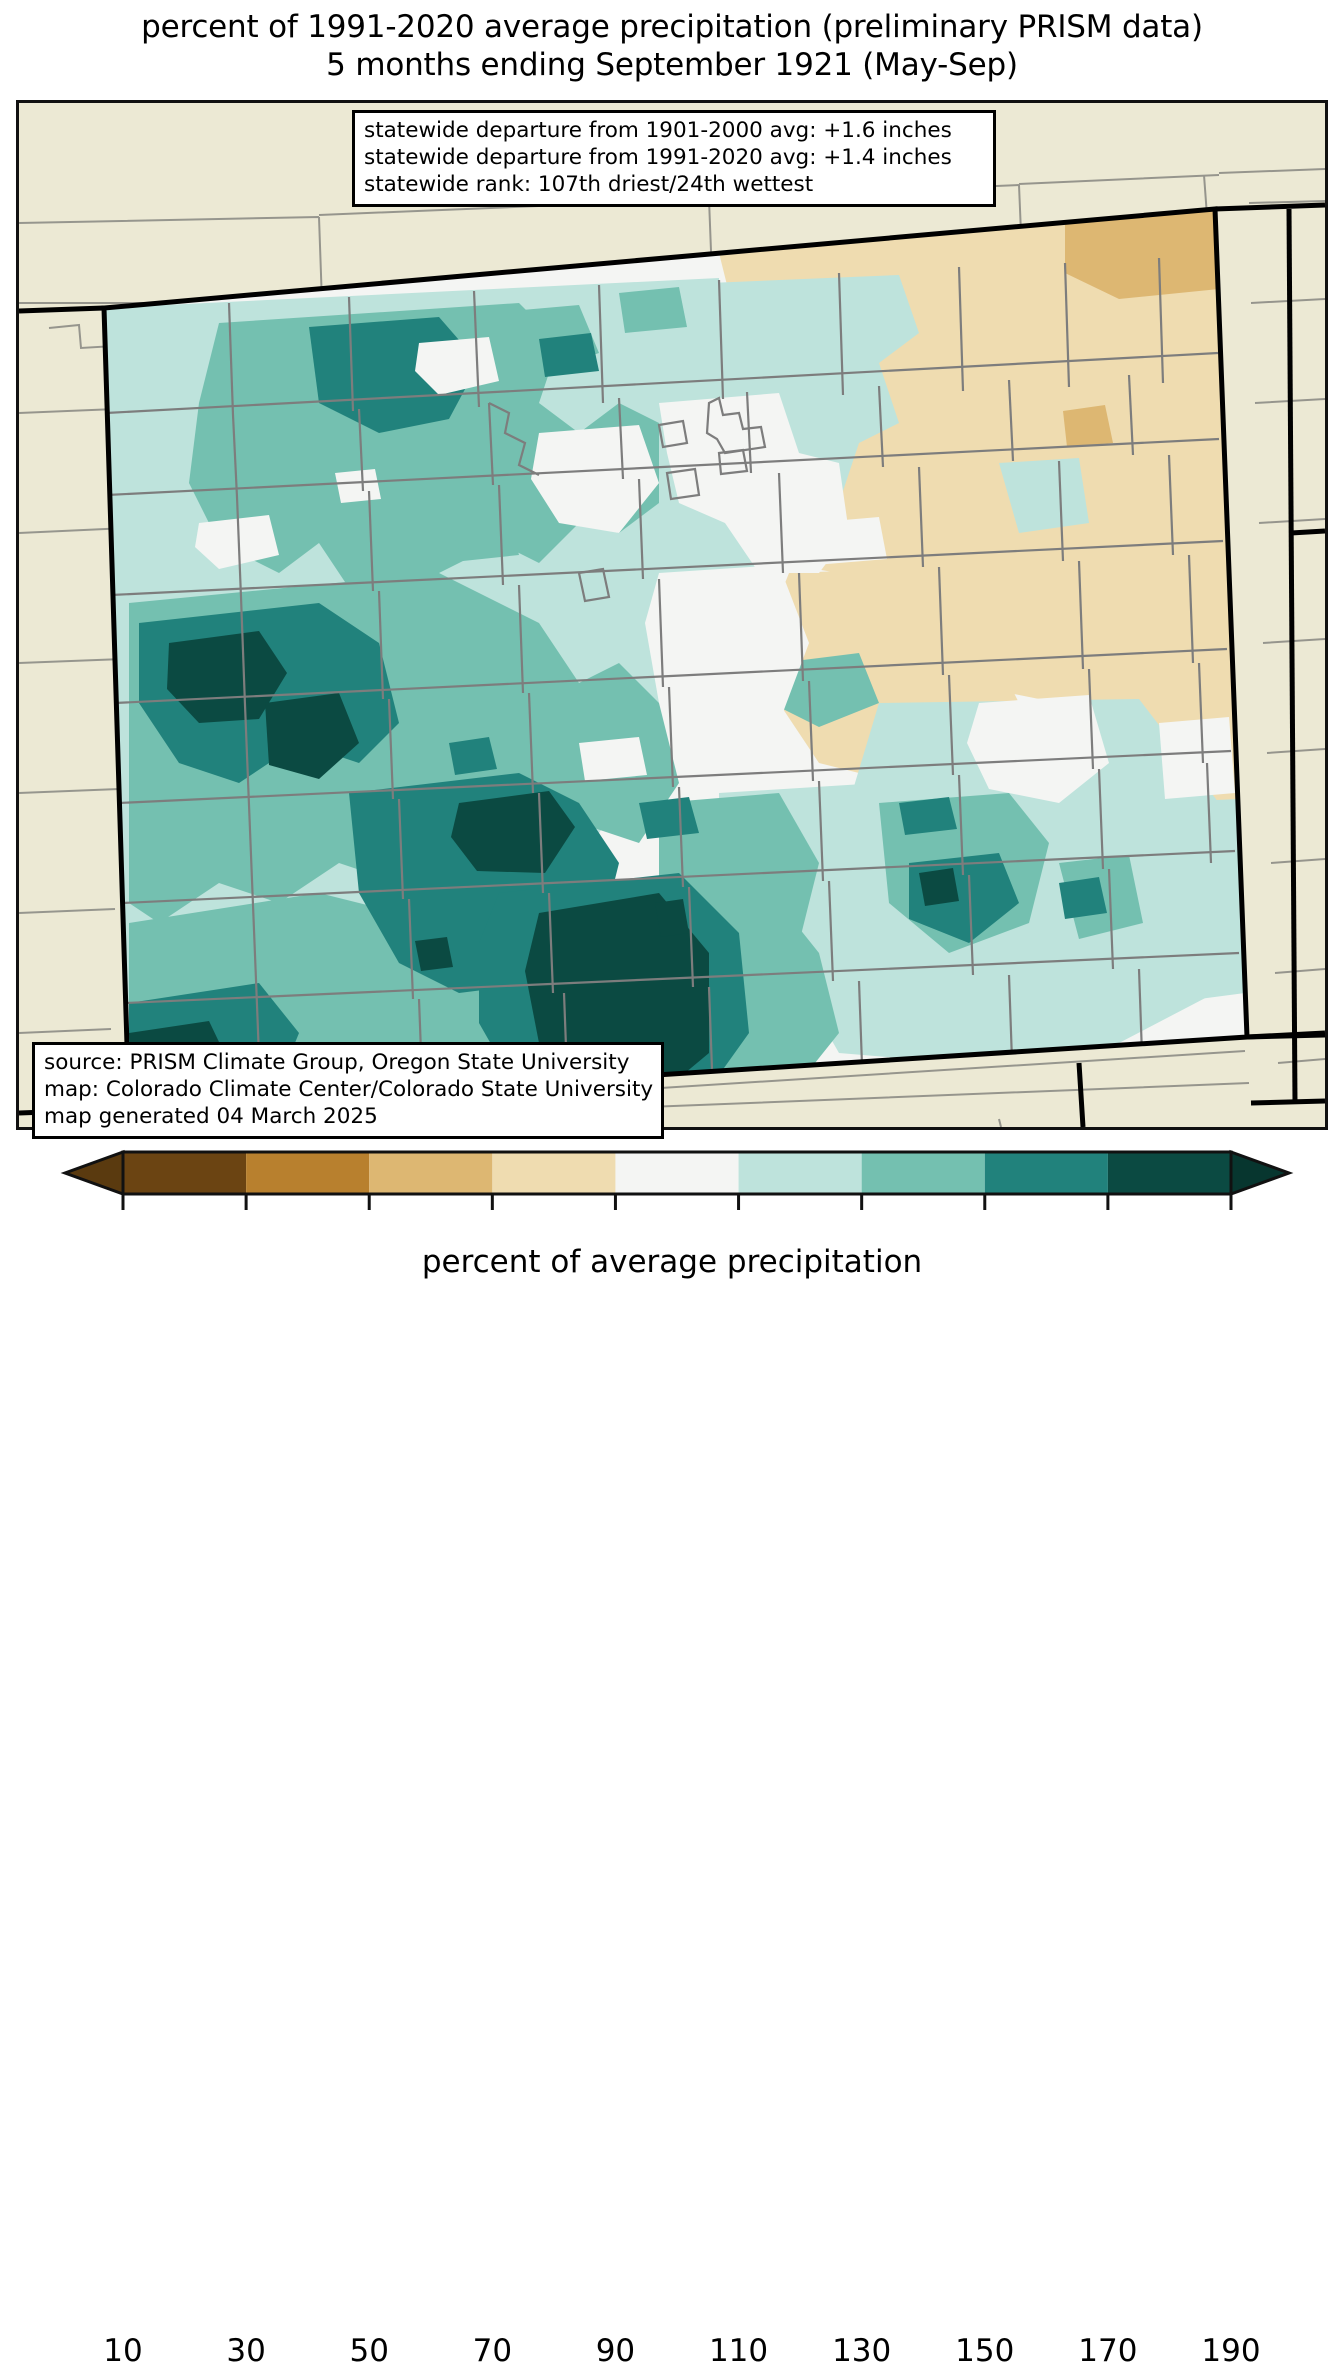 The image size is (1344, 2376). Describe the element at coordinates (123, 2351) in the screenshot. I see `colorbar-tick-label: 10` at that location.